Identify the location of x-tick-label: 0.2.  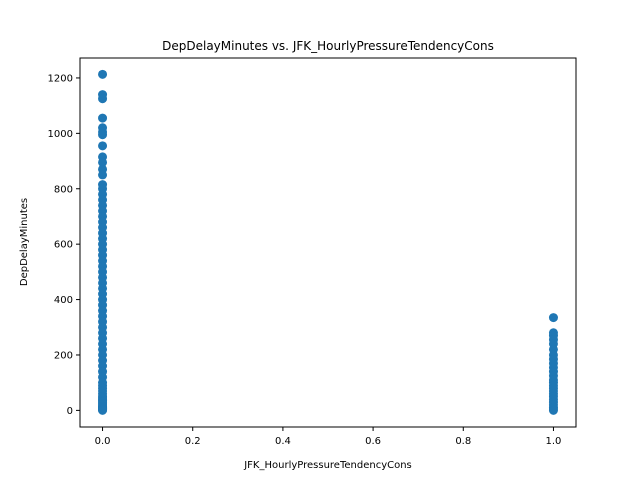
(193, 441).